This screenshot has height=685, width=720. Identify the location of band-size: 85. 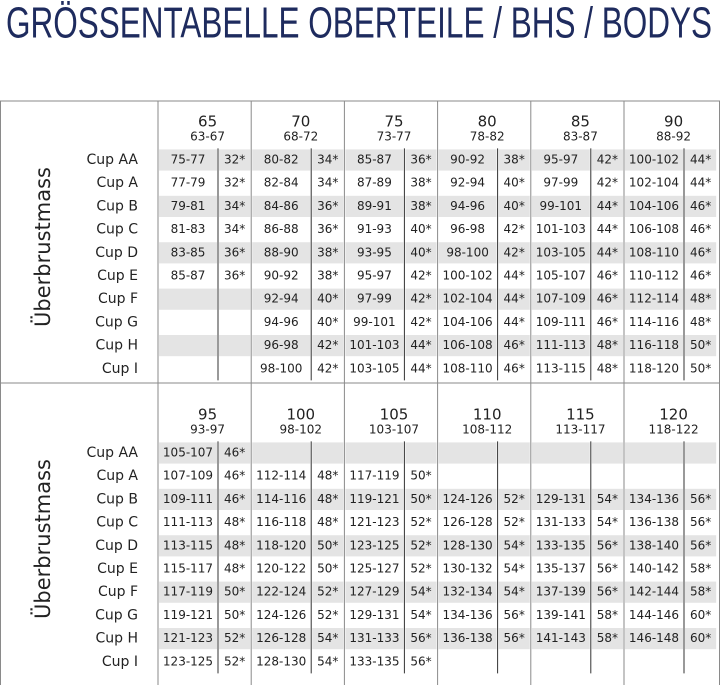
(580, 122).